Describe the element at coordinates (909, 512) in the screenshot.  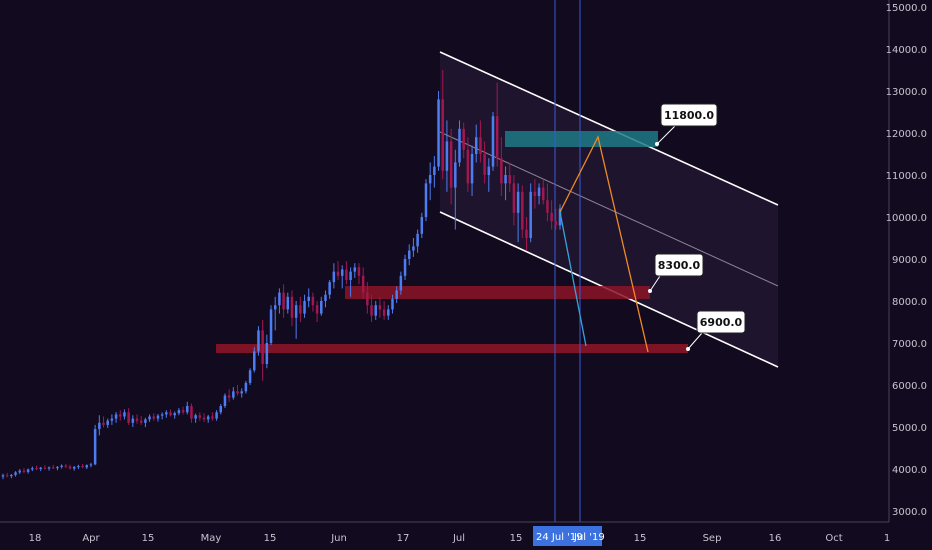
I see `price-tick-label: 3000.0` at that location.